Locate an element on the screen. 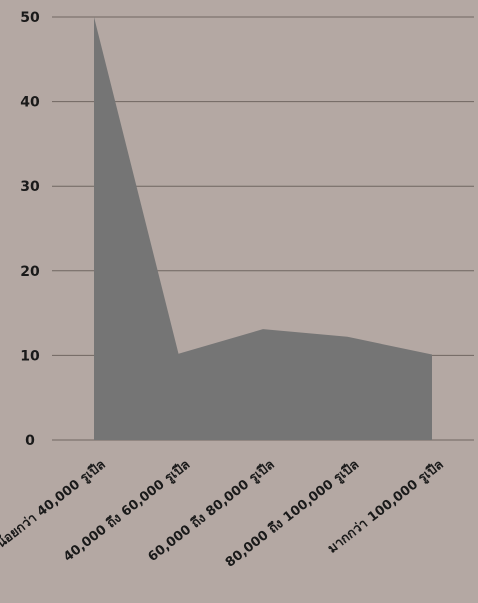  y-tick-label: 10 is located at coordinates (30, 356).